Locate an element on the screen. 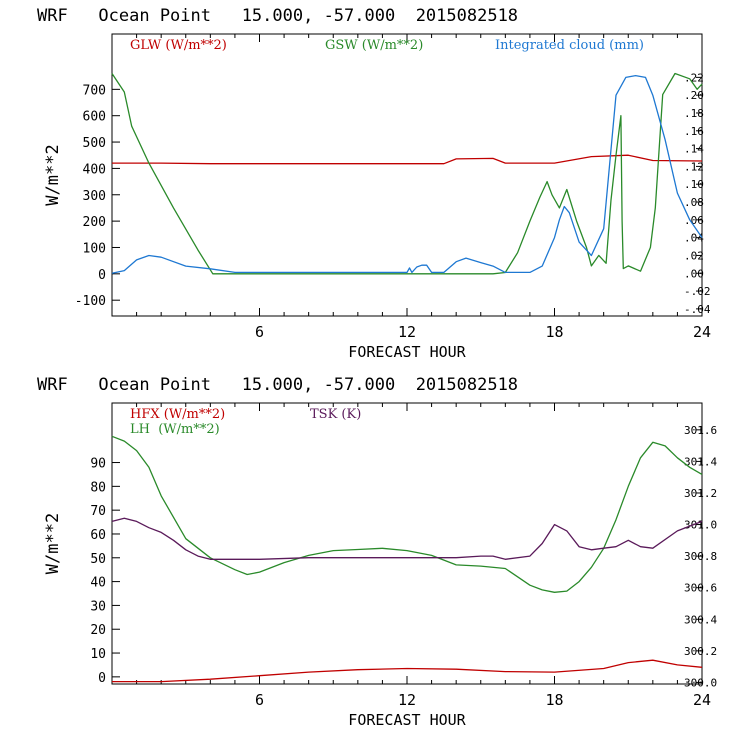  y-tick-label: 300 is located at coordinates (94, 196).